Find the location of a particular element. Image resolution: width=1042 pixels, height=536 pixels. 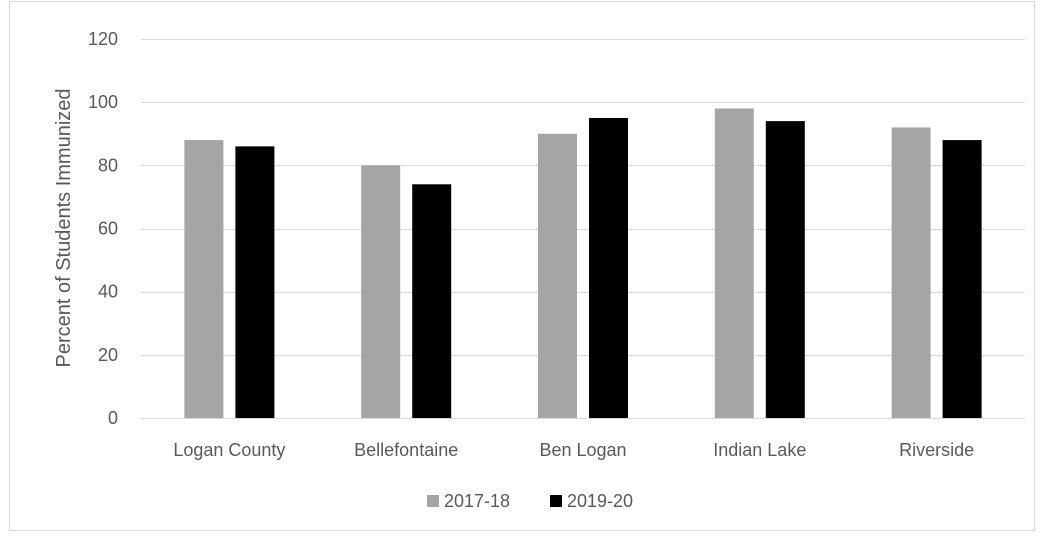

y-tick-label: 40 is located at coordinates (108, 292).